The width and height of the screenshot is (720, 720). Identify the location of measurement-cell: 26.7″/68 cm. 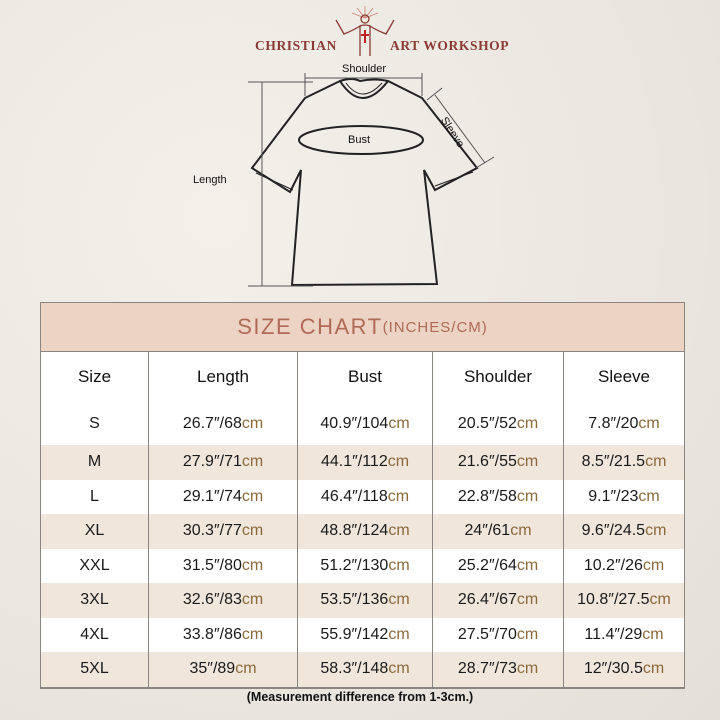
(222, 423).